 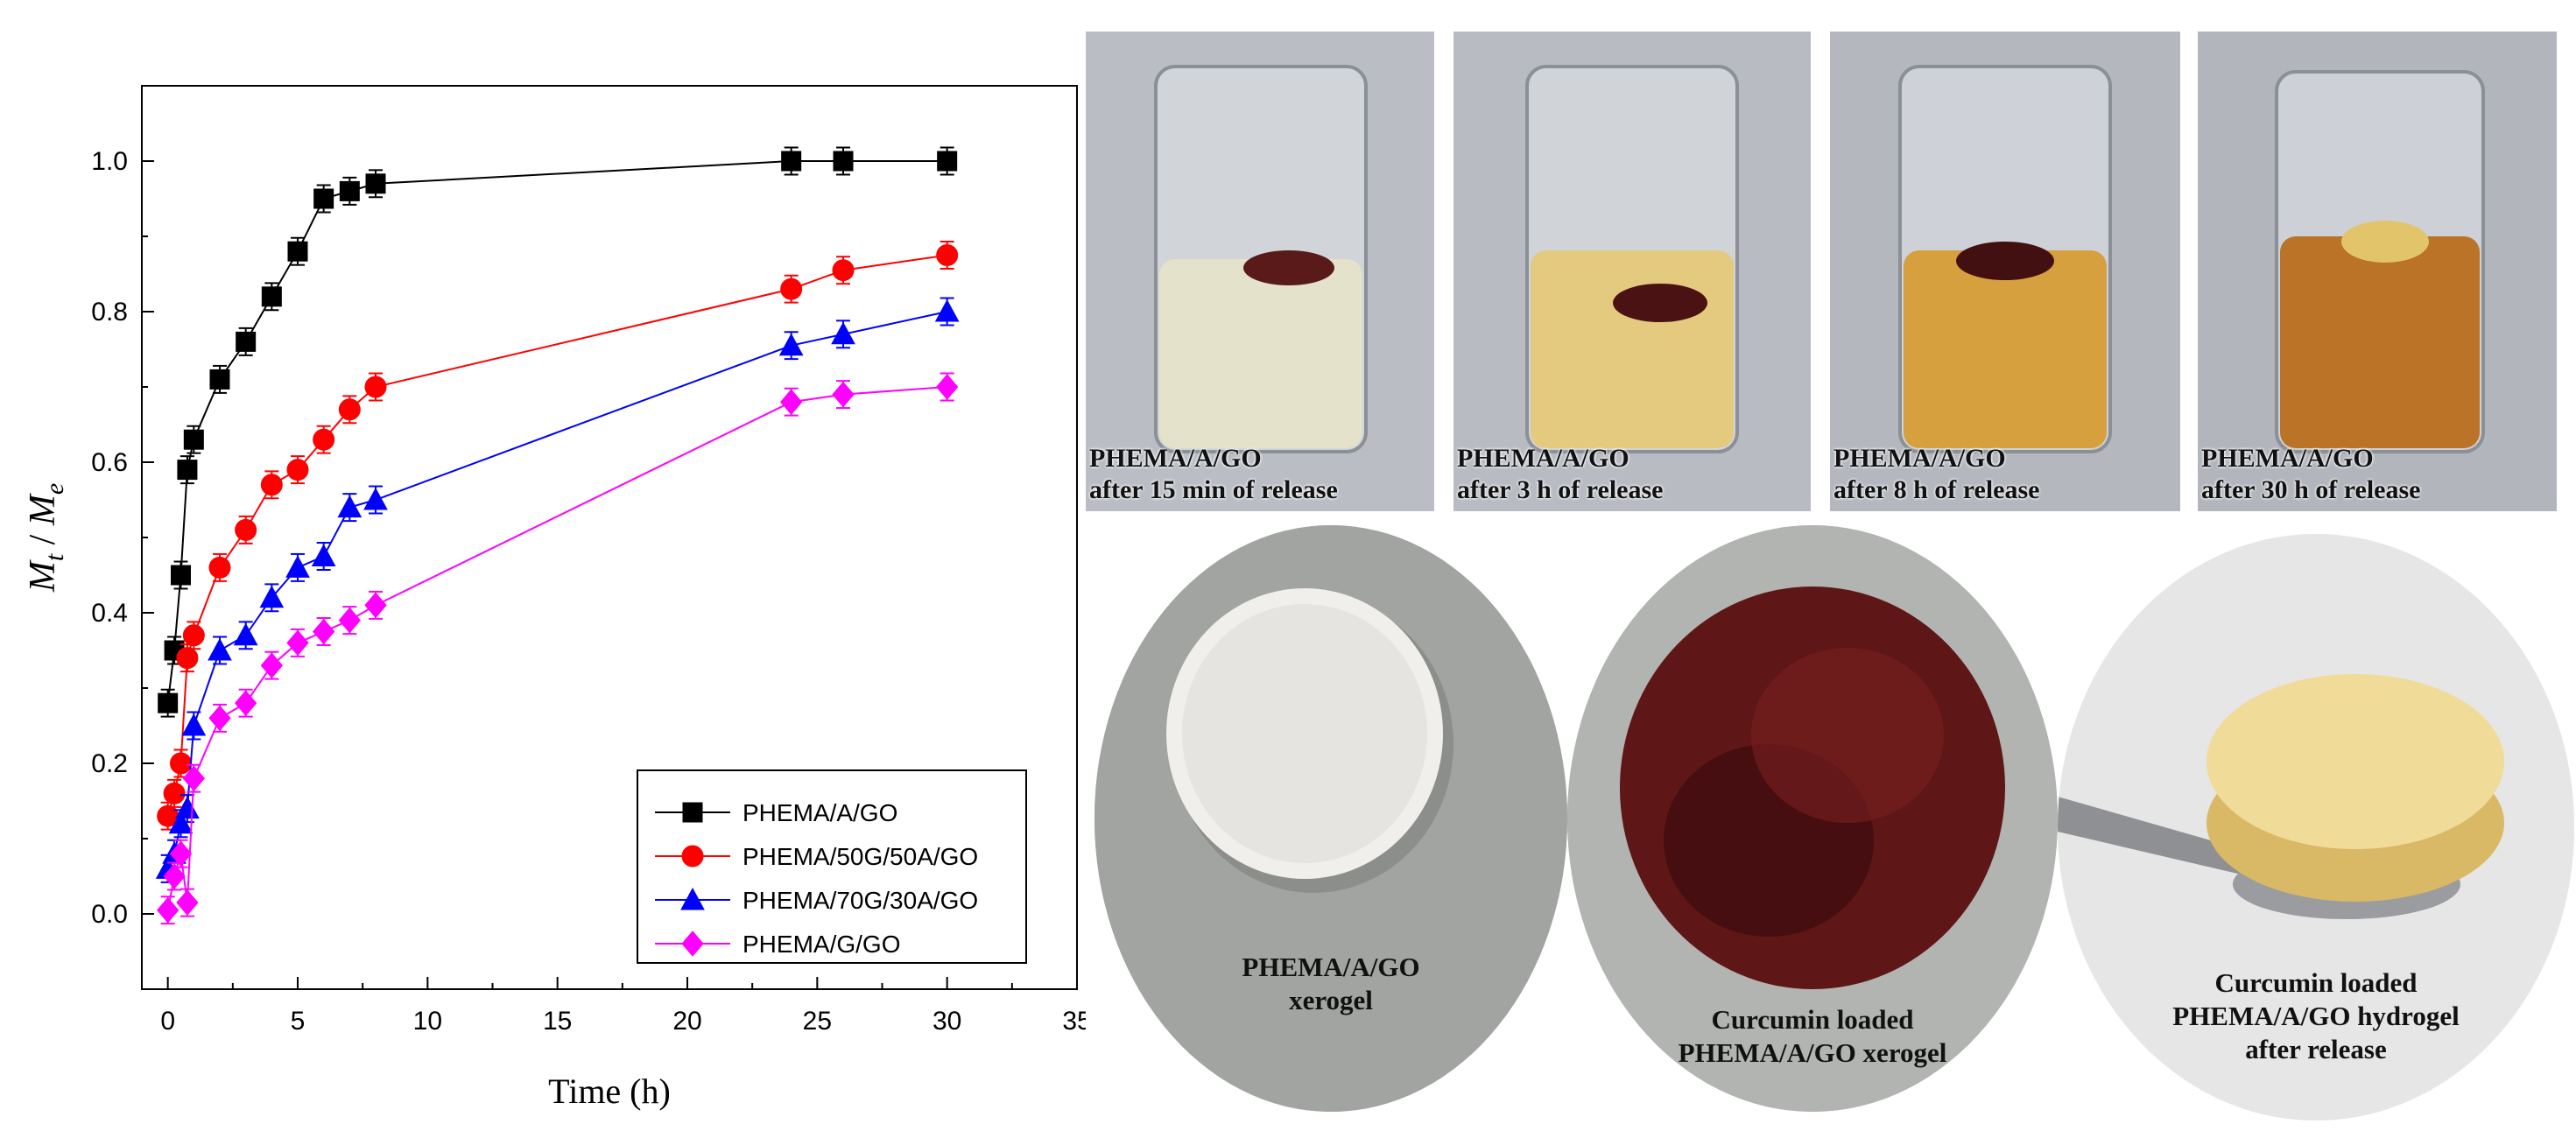 I want to click on legend-entry-2: PHEMA/50G/50A/GO, so click(x=816, y=856).